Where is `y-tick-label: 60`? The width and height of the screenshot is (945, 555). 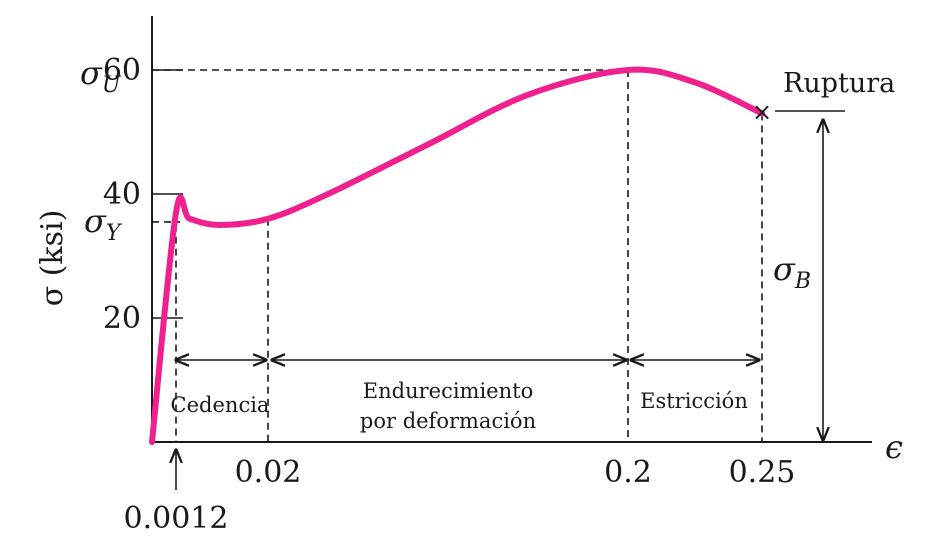 y-tick-label: 60 is located at coordinates (122, 70).